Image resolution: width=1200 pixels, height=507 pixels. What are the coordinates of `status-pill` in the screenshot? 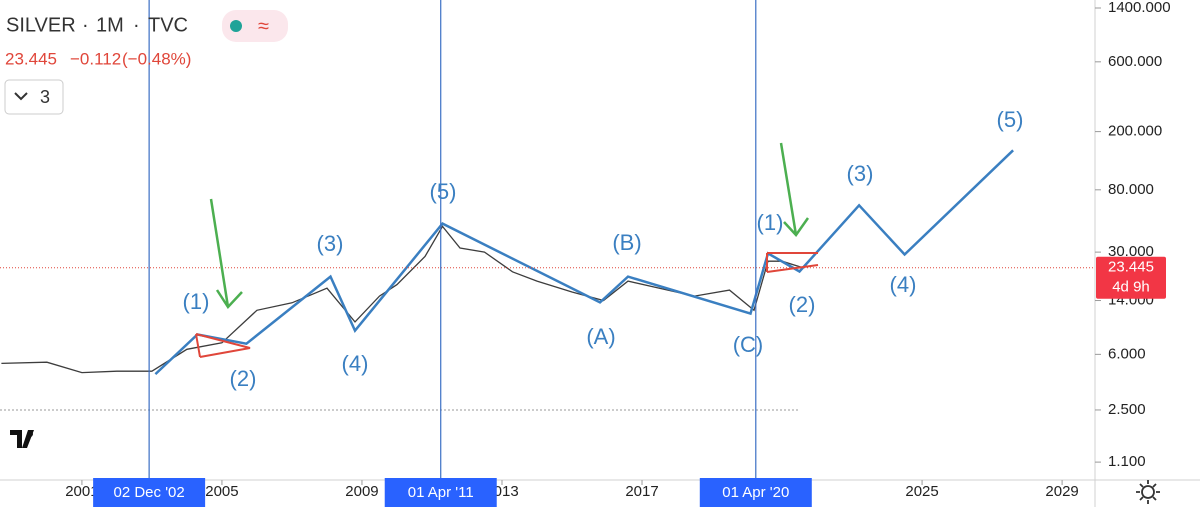 It's located at (255, 26).